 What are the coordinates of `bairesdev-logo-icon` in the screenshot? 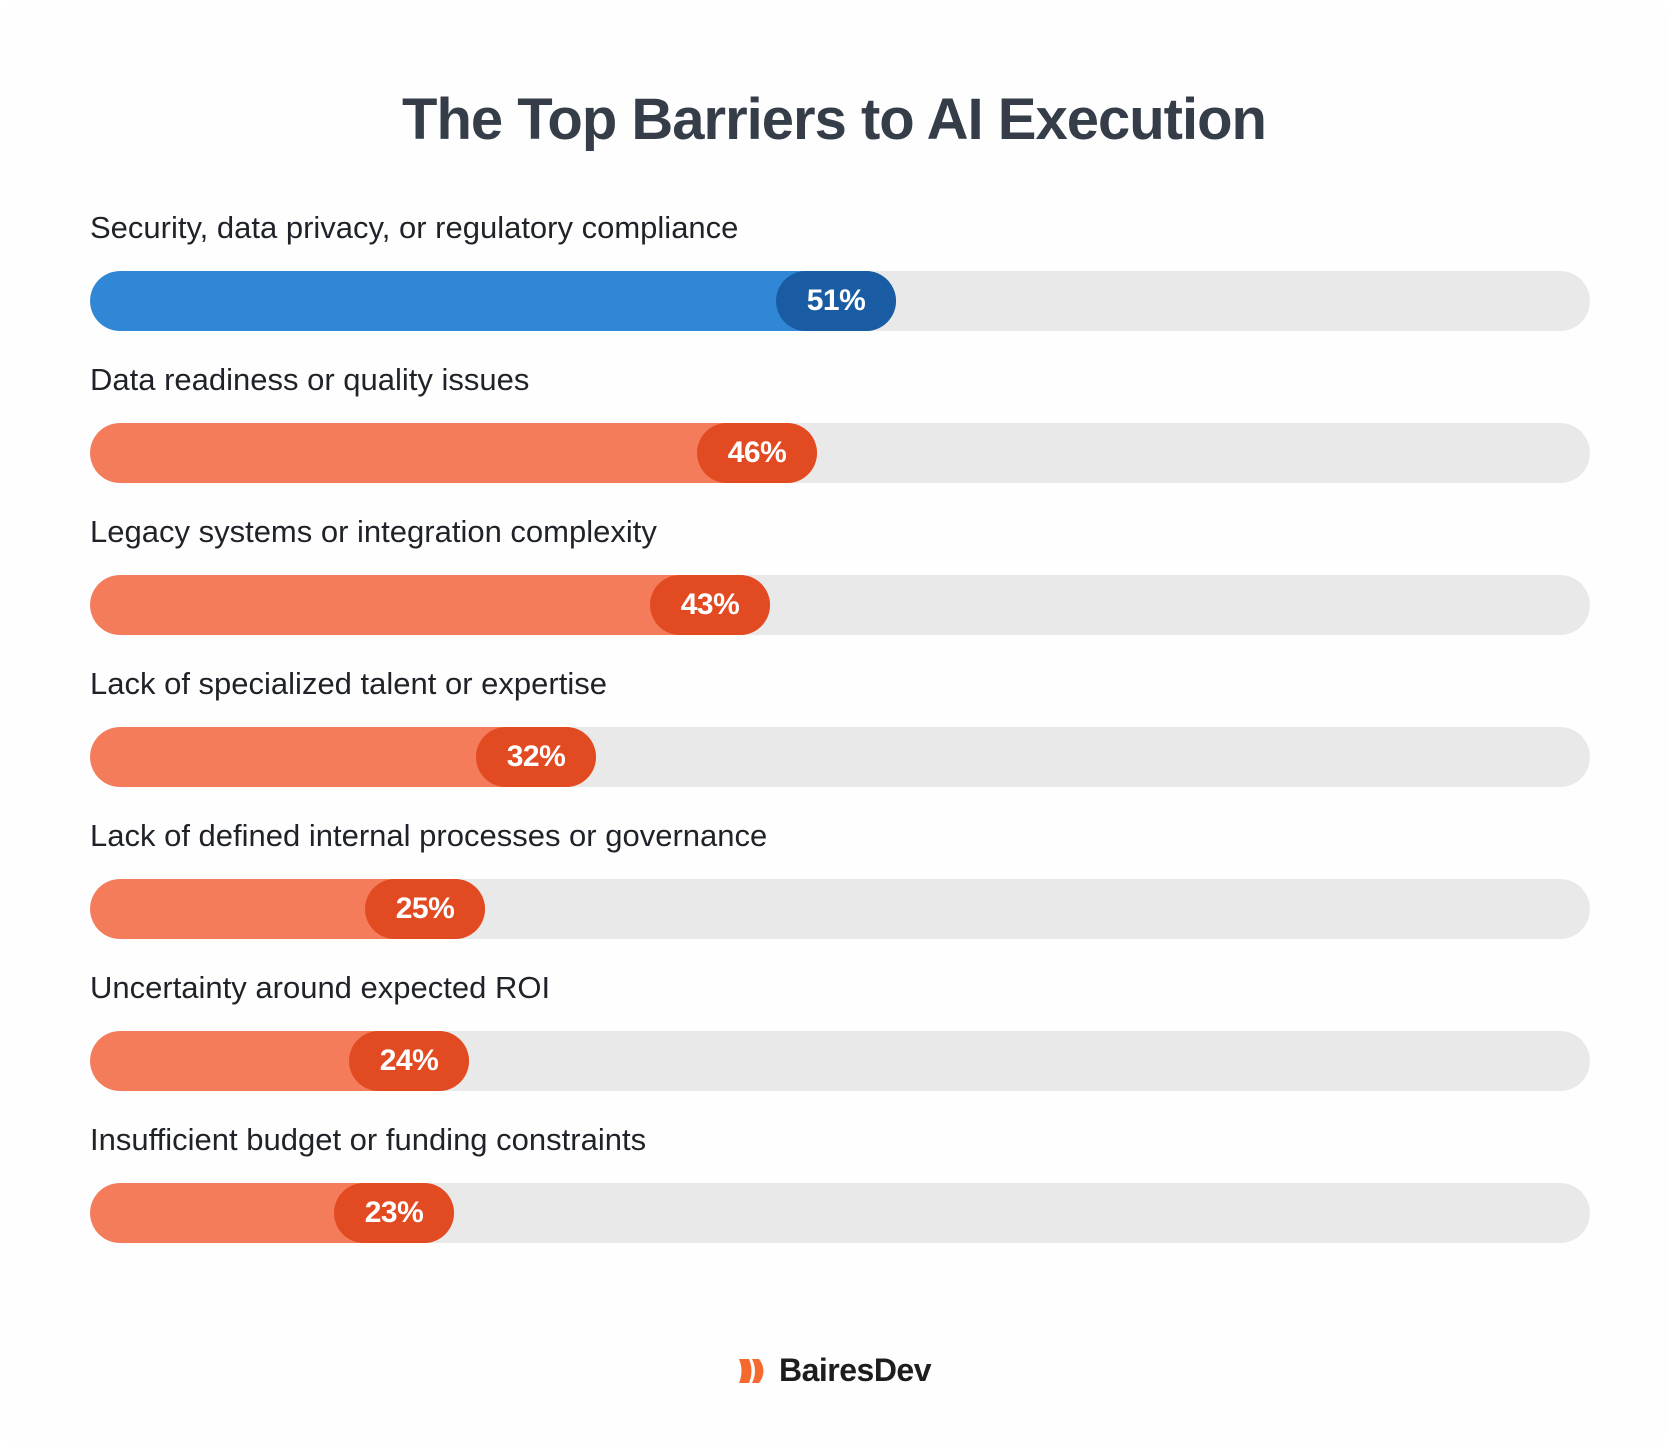 It's located at (751, 1370).